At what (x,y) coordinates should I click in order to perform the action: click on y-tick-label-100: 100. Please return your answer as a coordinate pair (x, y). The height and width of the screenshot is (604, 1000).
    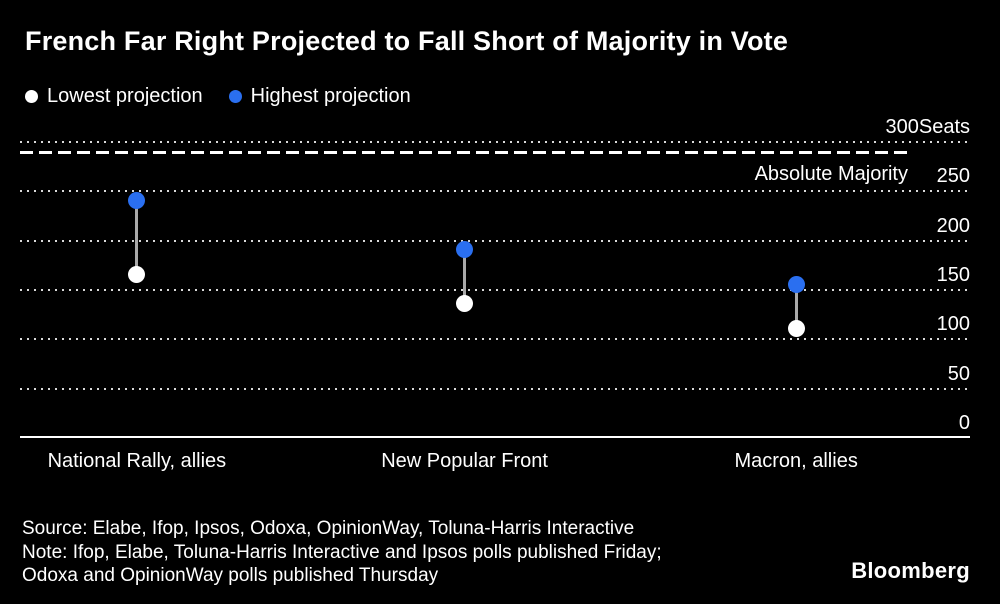
    Looking at the image, I should click on (953, 324).